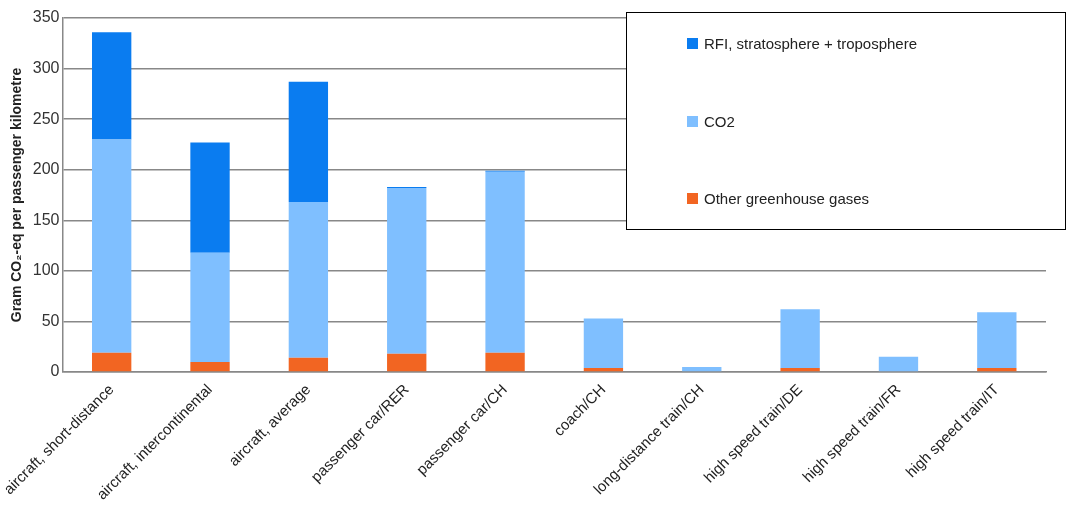  I want to click on y-tick-label: 300, so click(46, 67).